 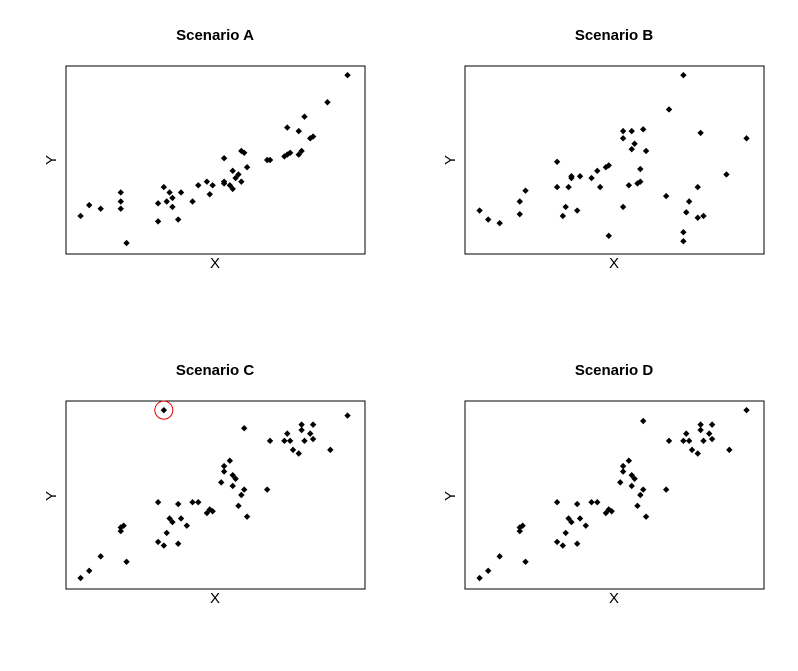 I want to click on y-axis-label: Y, so click(x=450, y=496).